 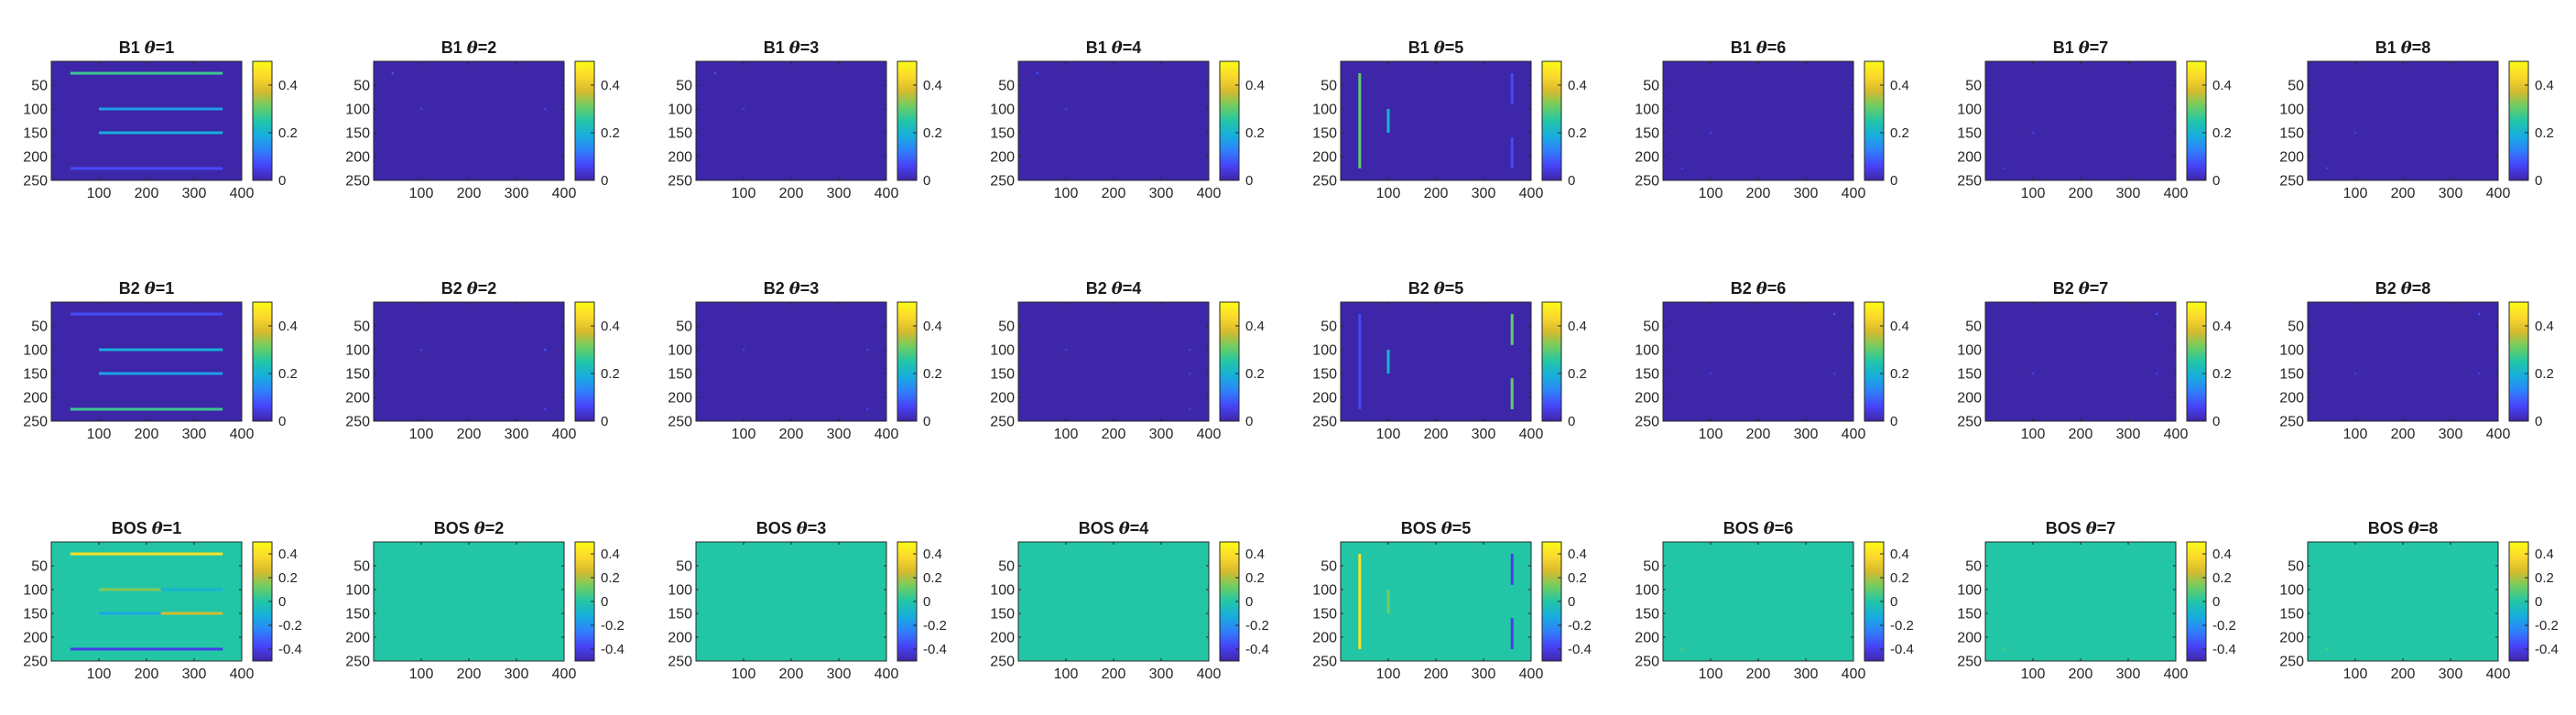 What do you see at coordinates (2099, 288) in the screenshot?
I see `panel-title-index: =7` at bounding box center [2099, 288].